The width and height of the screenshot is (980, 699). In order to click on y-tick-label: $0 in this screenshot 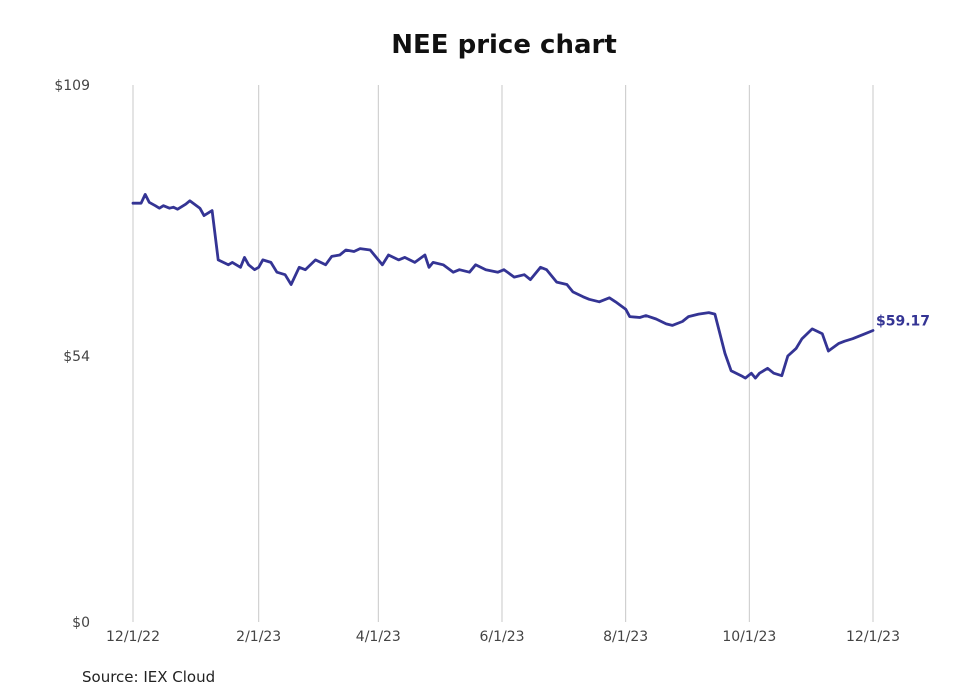, I will do `click(81, 623)`.